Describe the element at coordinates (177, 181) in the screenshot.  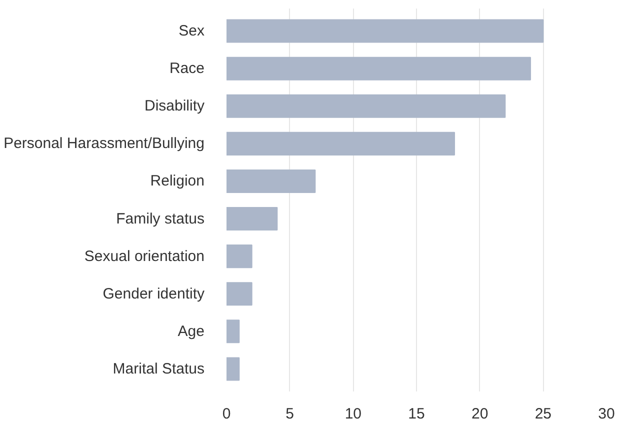
I see `y-tick-label: Religion` at that location.